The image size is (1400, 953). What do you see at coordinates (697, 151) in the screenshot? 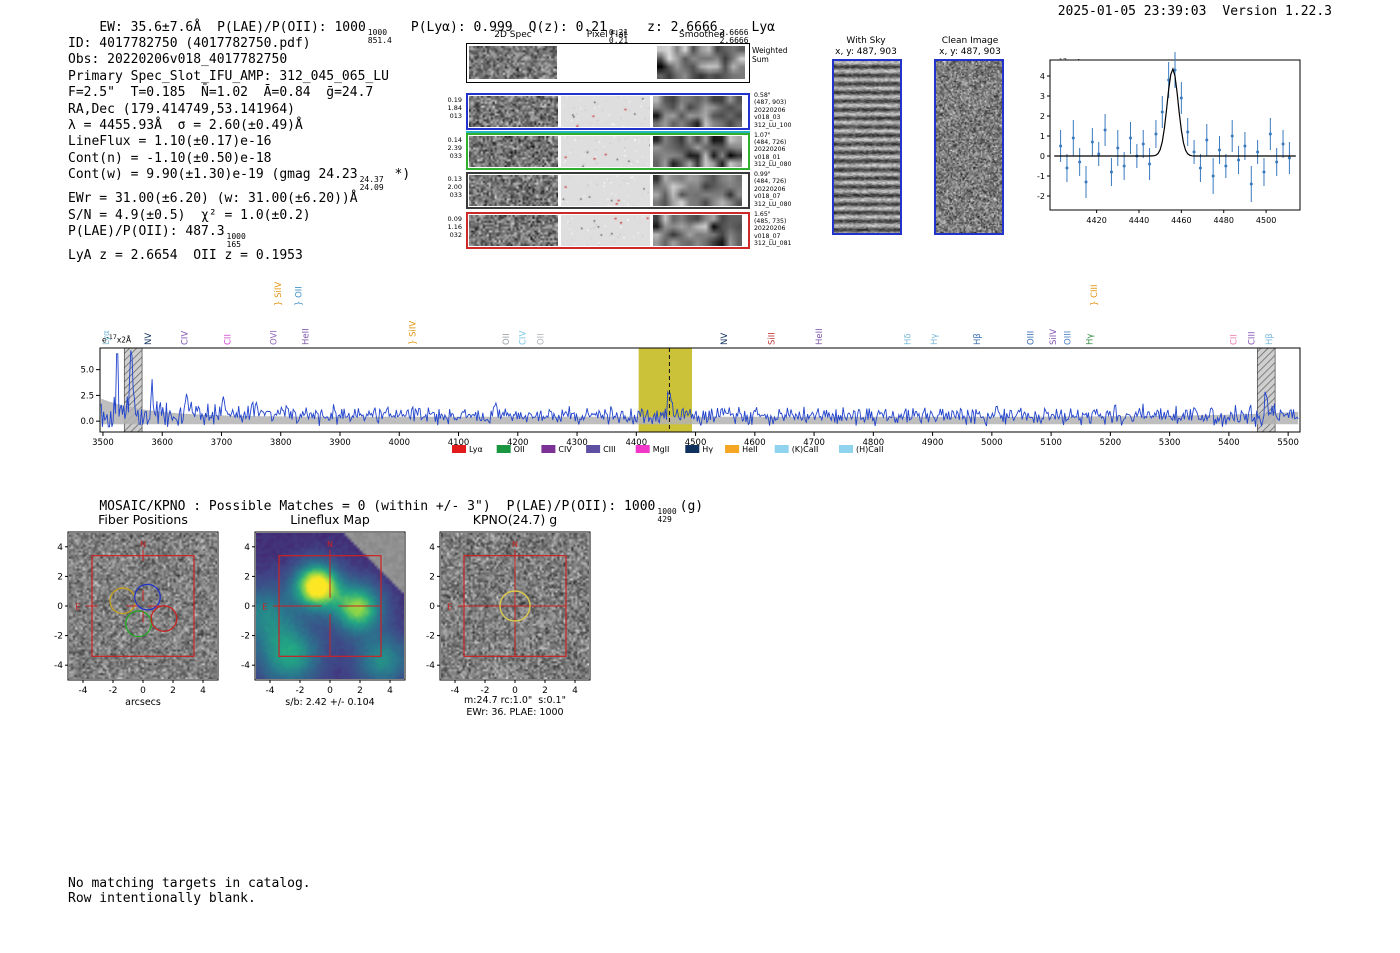
I see `smoothed-canvas` at bounding box center [697, 151].